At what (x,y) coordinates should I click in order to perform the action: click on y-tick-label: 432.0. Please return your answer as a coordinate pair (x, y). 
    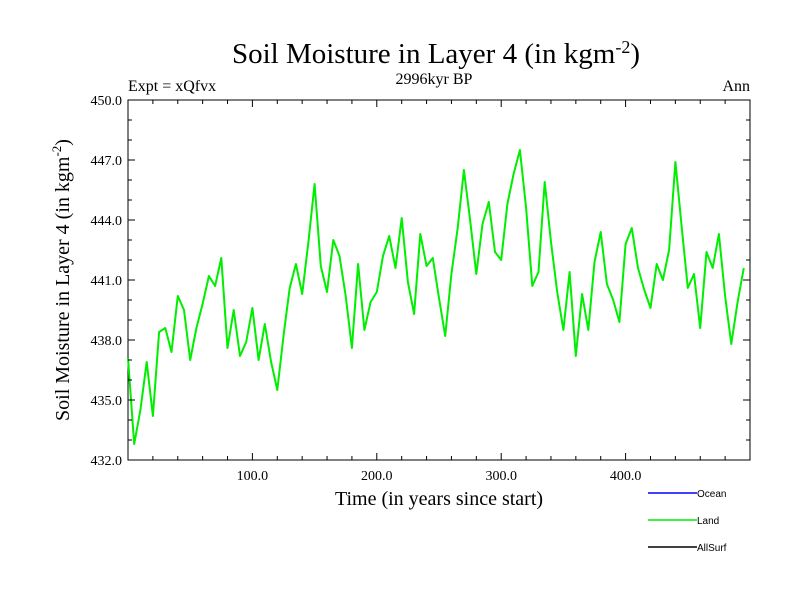
    Looking at the image, I should click on (107, 461).